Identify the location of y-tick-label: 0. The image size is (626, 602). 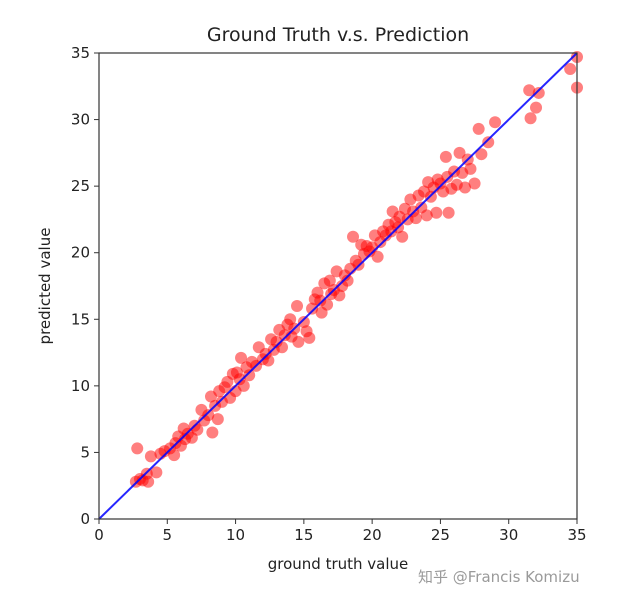
(85, 519).